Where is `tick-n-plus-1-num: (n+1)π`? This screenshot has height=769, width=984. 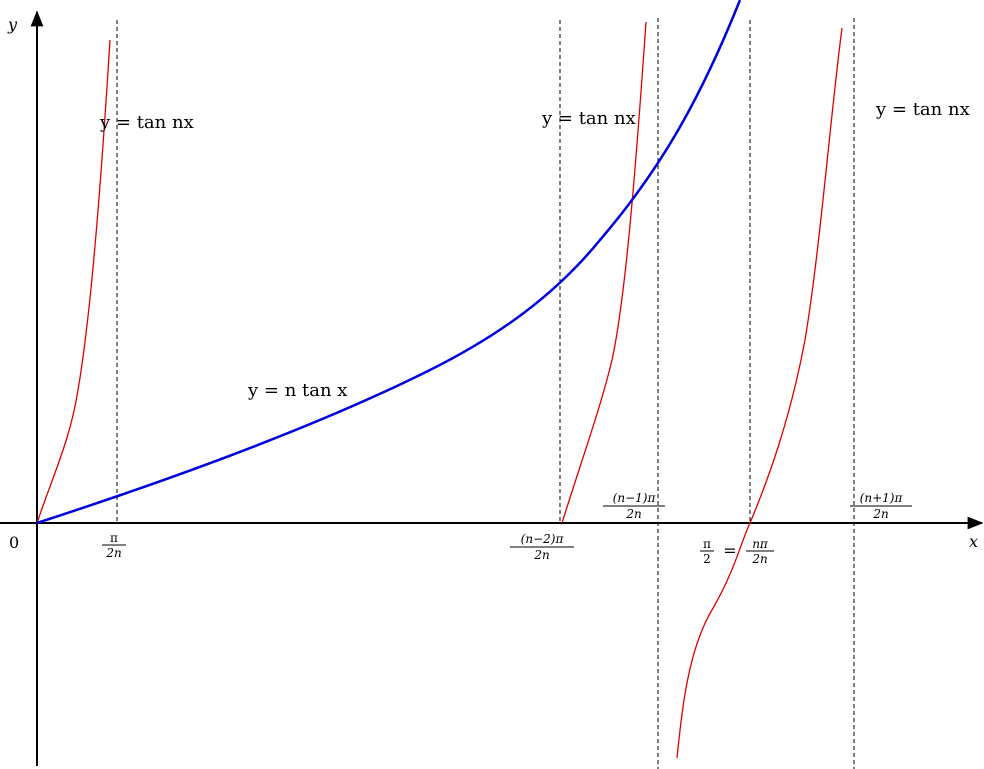
tick-n-plus-1-num: (n+1)π is located at coordinates (882, 498).